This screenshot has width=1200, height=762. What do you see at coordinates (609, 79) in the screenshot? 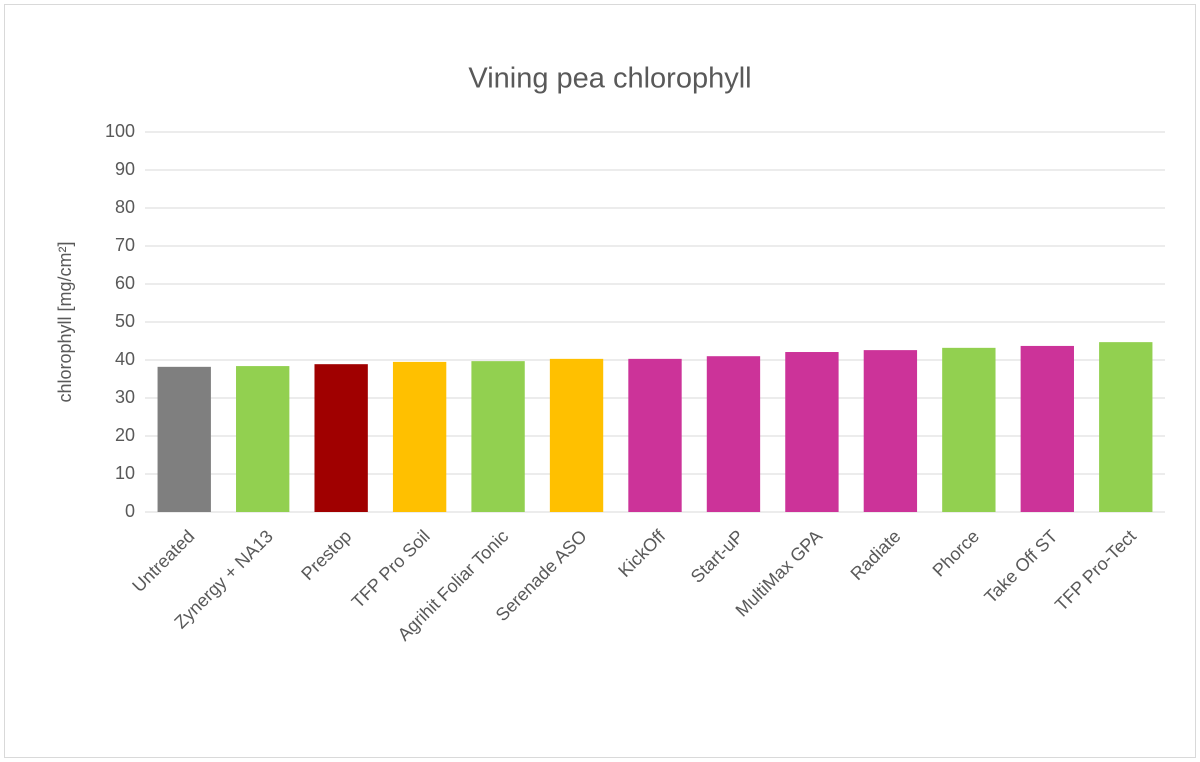
I see `chart-title: Vining pea chlorophyll` at bounding box center [609, 79].